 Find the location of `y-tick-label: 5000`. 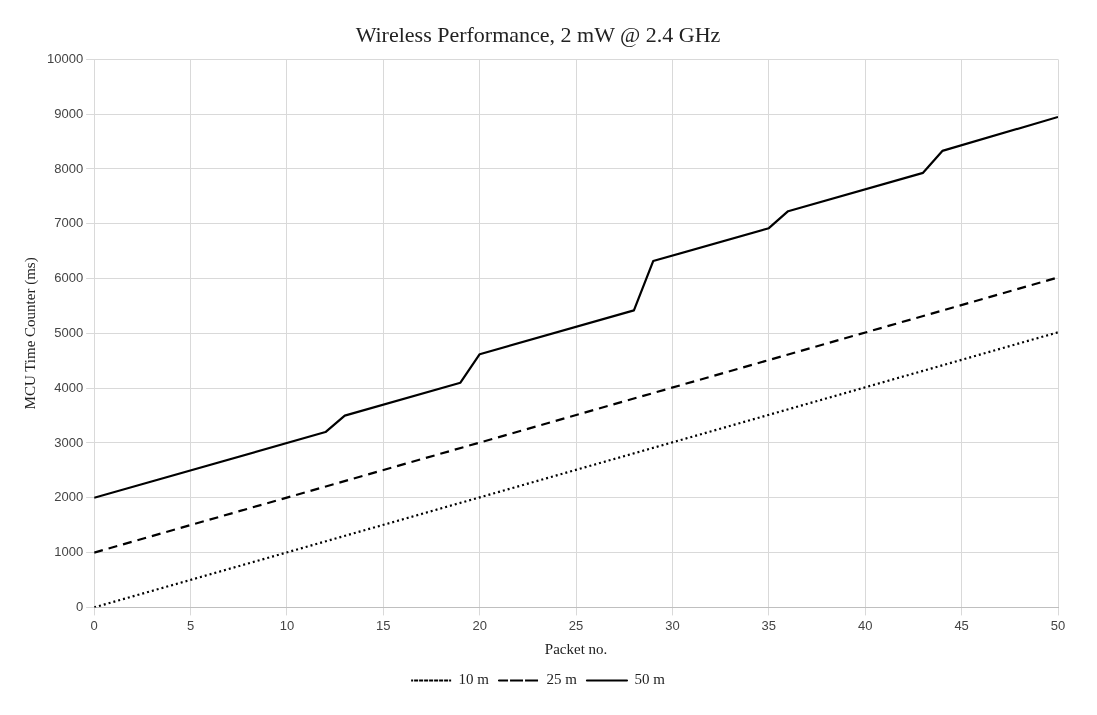

y-tick-label: 5000 is located at coordinates (69, 332).